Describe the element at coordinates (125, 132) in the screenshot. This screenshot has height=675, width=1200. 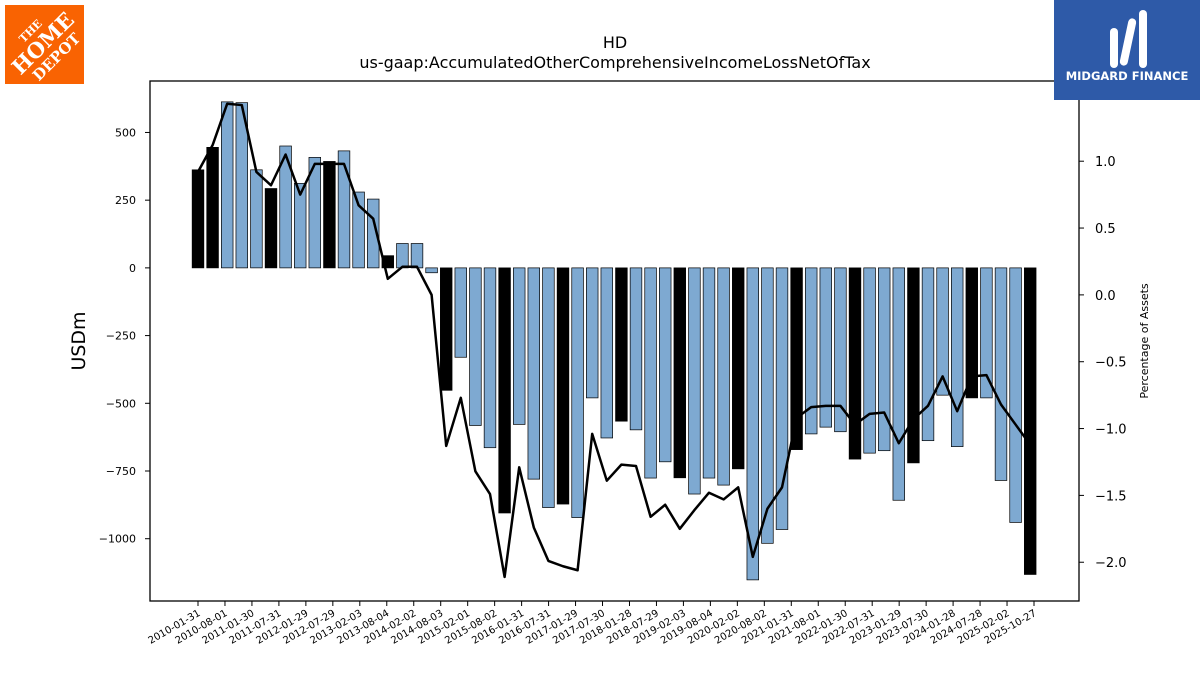
I see `y-tick-label: 500` at that location.